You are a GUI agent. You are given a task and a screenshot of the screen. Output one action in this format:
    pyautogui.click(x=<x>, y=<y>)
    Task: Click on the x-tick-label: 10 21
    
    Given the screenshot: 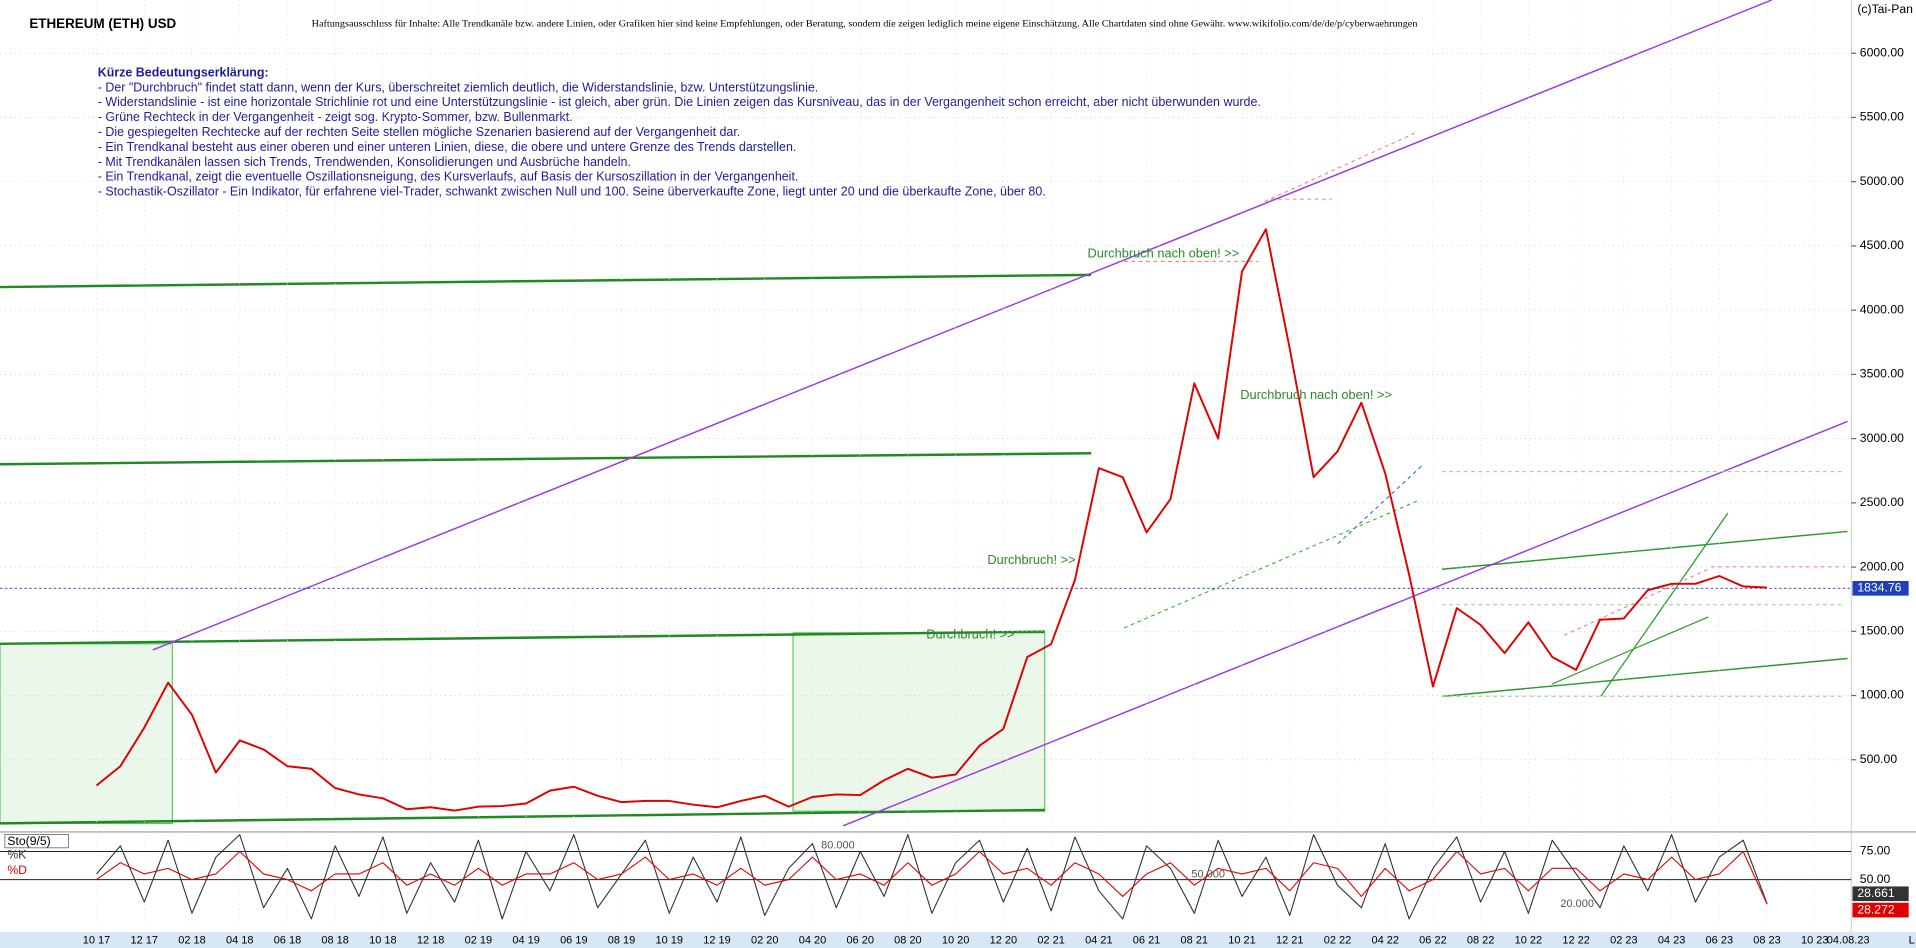 What is the action you would take?
    pyautogui.click(x=1242, y=941)
    